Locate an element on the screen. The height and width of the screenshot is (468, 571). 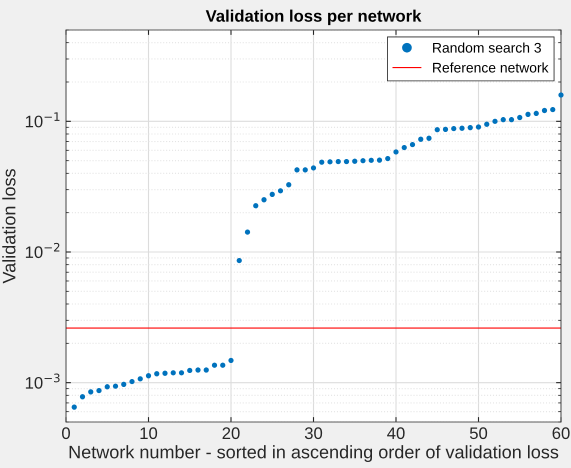
x-tick-label: 50 is located at coordinates (479, 433).